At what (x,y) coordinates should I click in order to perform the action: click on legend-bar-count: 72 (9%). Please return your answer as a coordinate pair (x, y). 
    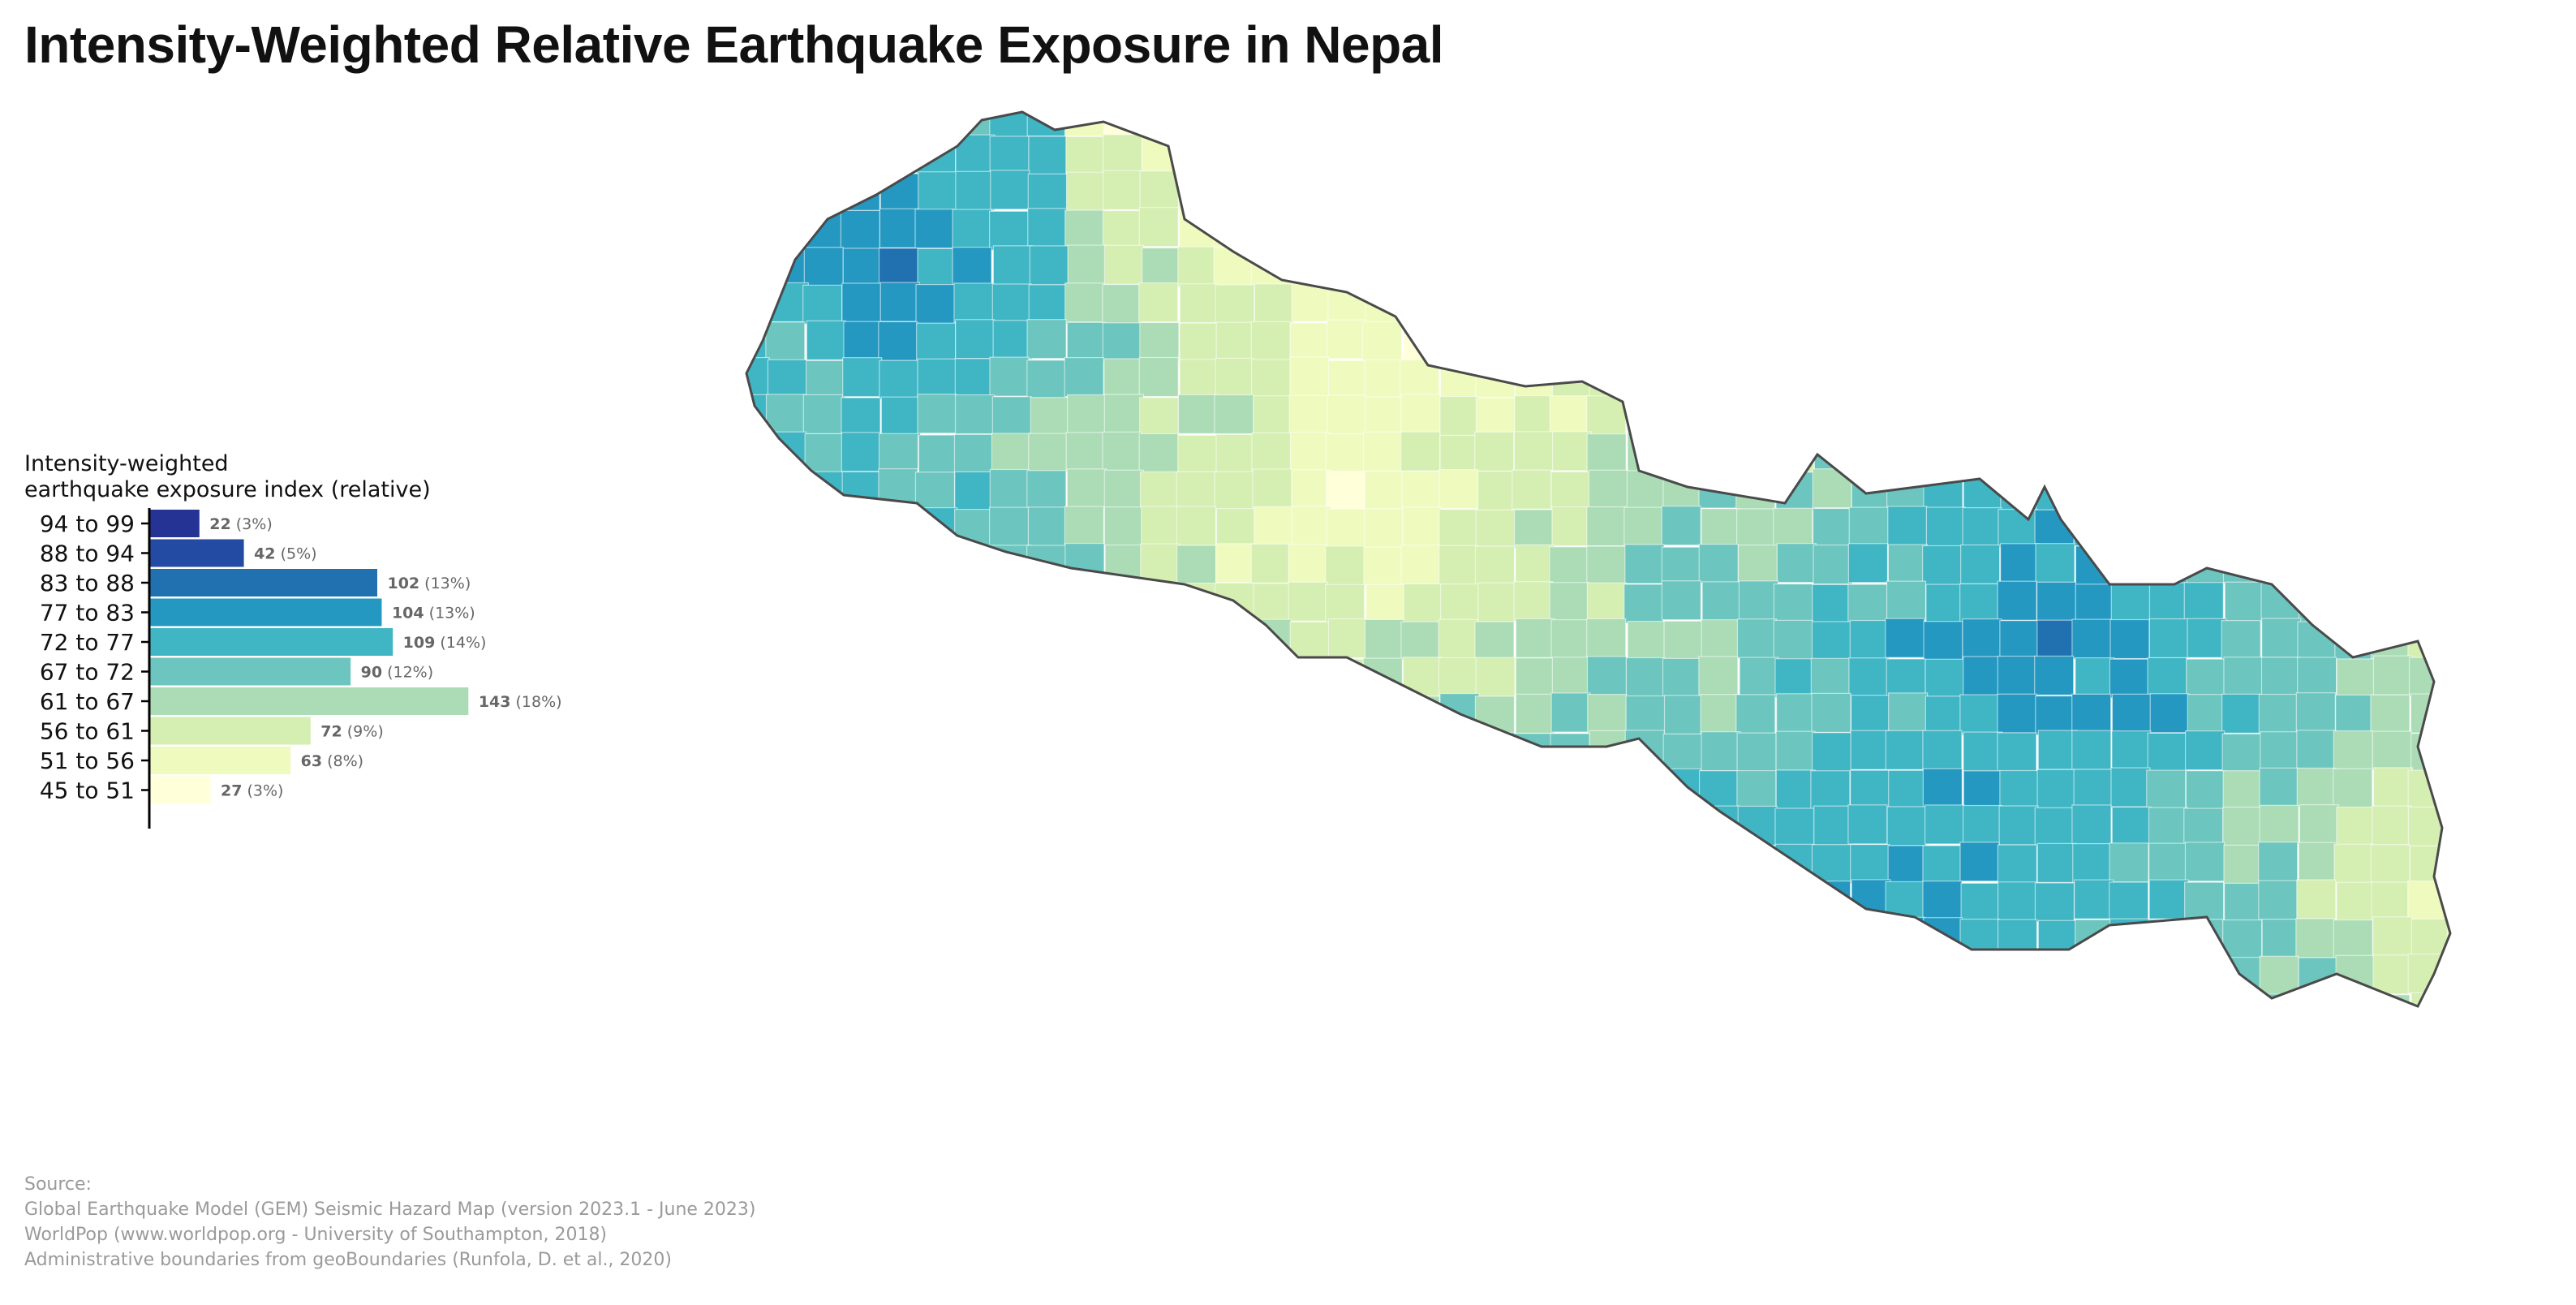
    Looking at the image, I should click on (351, 732).